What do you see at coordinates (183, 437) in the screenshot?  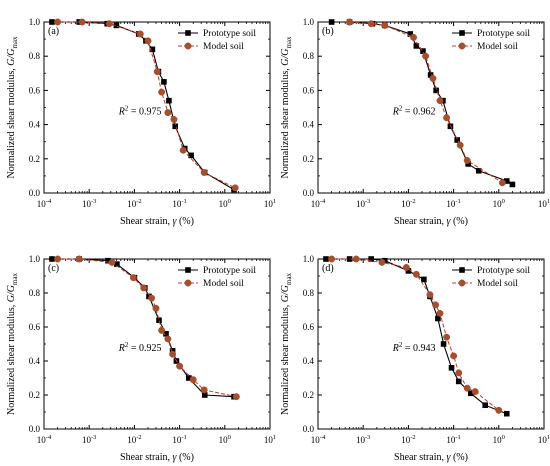 I see `x-tick-exponent: -1` at bounding box center [183, 437].